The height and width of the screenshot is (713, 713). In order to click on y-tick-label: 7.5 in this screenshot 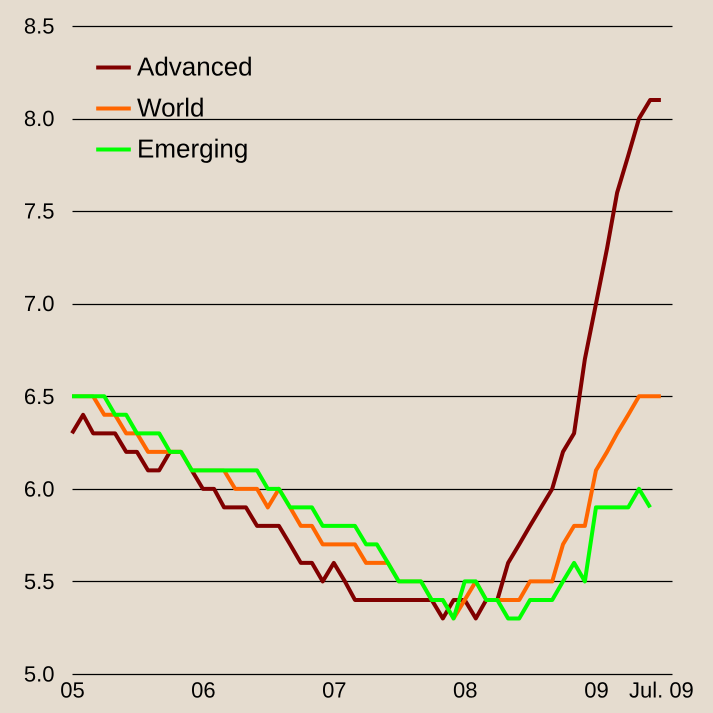, I will do `click(39, 211)`.